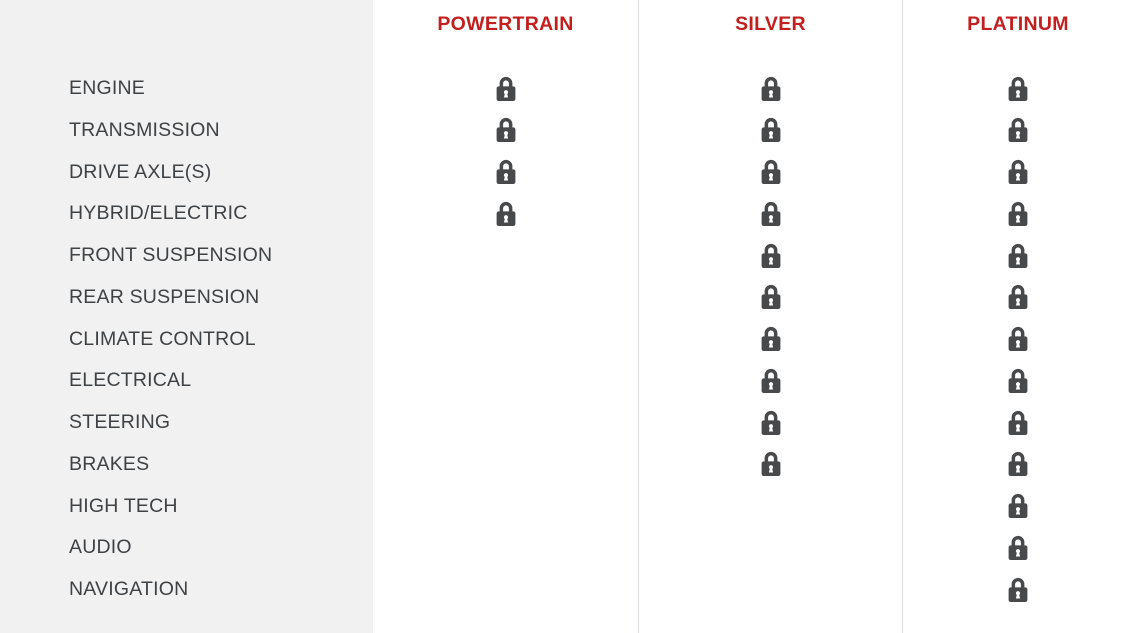 This screenshot has height=633, width=1133. I want to click on category-label: CLIMATE CONTROL, so click(162, 338).